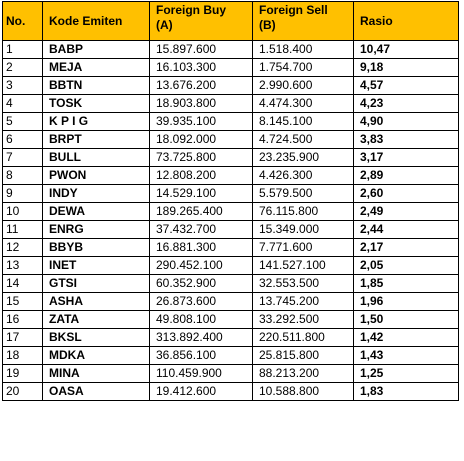 The height and width of the screenshot is (461, 464). What do you see at coordinates (22, 211) in the screenshot?
I see `cell-no: 10` at bounding box center [22, 211].